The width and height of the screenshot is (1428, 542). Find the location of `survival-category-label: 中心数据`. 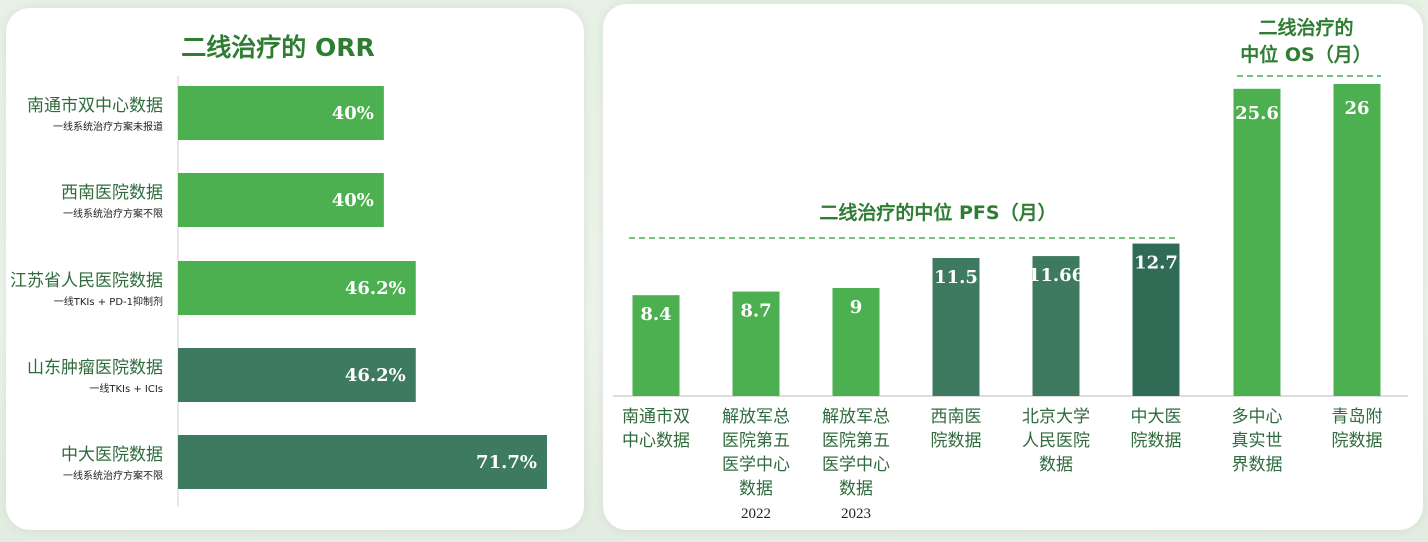

survival-category-label: 中心数据 is located at coordinates (656, 441).